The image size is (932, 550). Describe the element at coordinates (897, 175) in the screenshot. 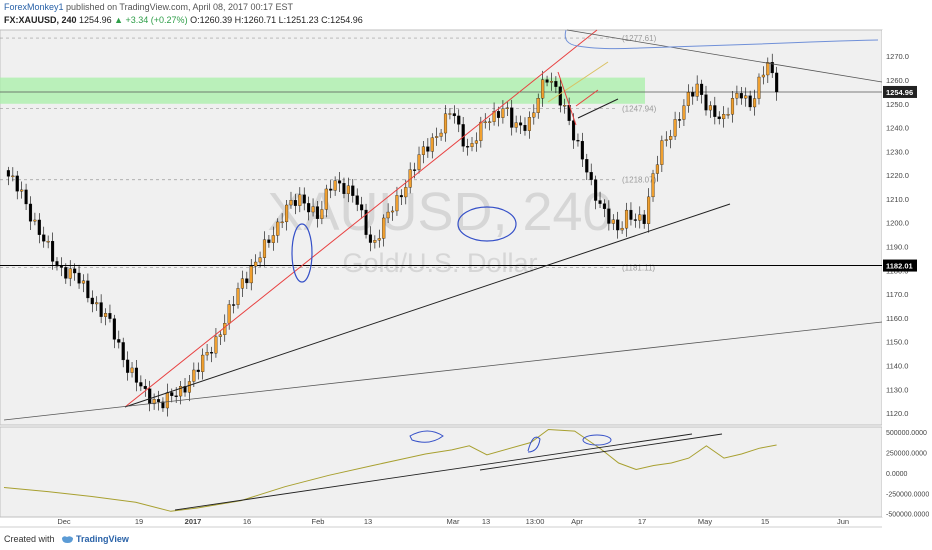

I see `price-tick-label: 1220.0` at that location.